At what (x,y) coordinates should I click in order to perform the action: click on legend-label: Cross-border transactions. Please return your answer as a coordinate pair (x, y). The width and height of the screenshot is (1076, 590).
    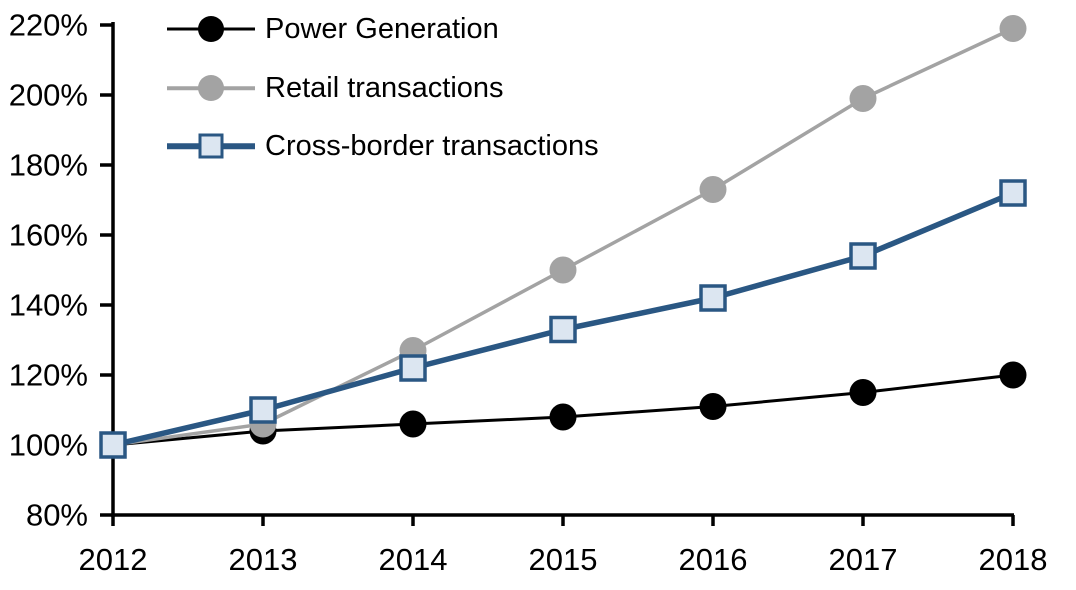
    Looking at the image, I should click on (432, 145).